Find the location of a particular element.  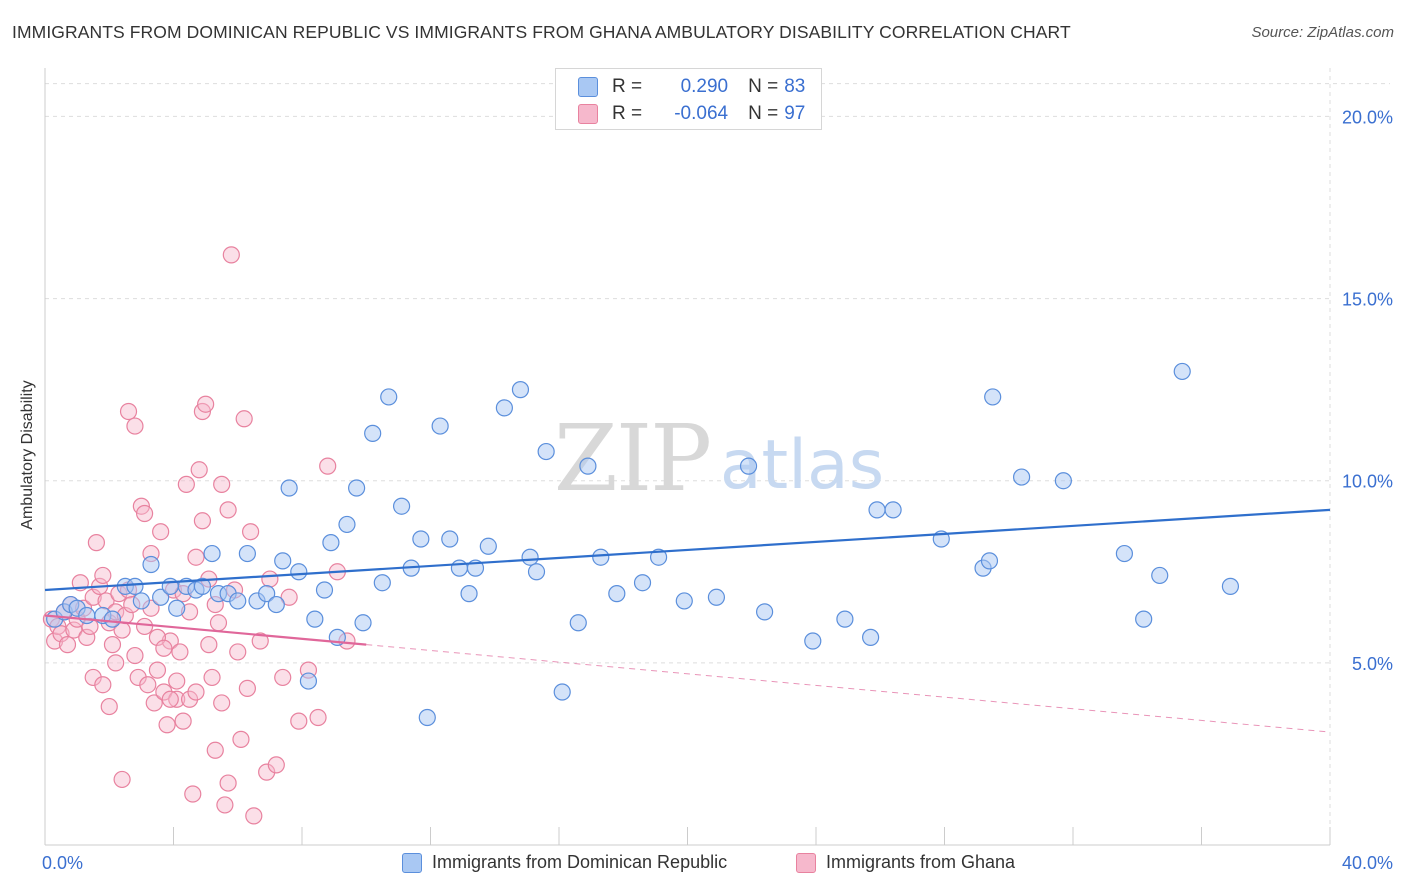

stats-row-ghana: R = -0.064 N = 97 is located at coordinates (691, 114).